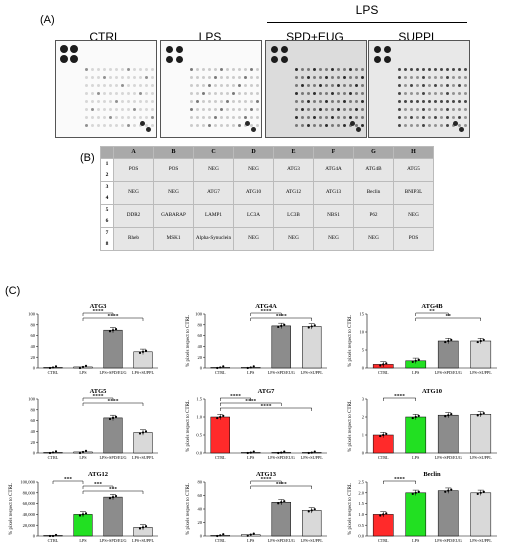 This screenshot has width=509, height=550. What do you see at coordinates (173, 216) in the screenshot?
I see `table-cell: GABARAP` at bounding box center [173, 216].